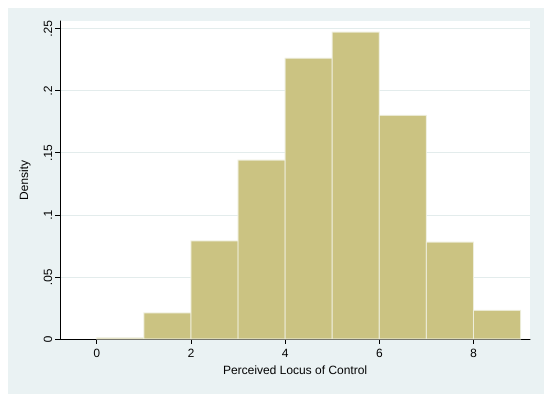  Describe the element at coordinates (285, 353) in the screenshot. I see `x-tick-label: 4` at that location.